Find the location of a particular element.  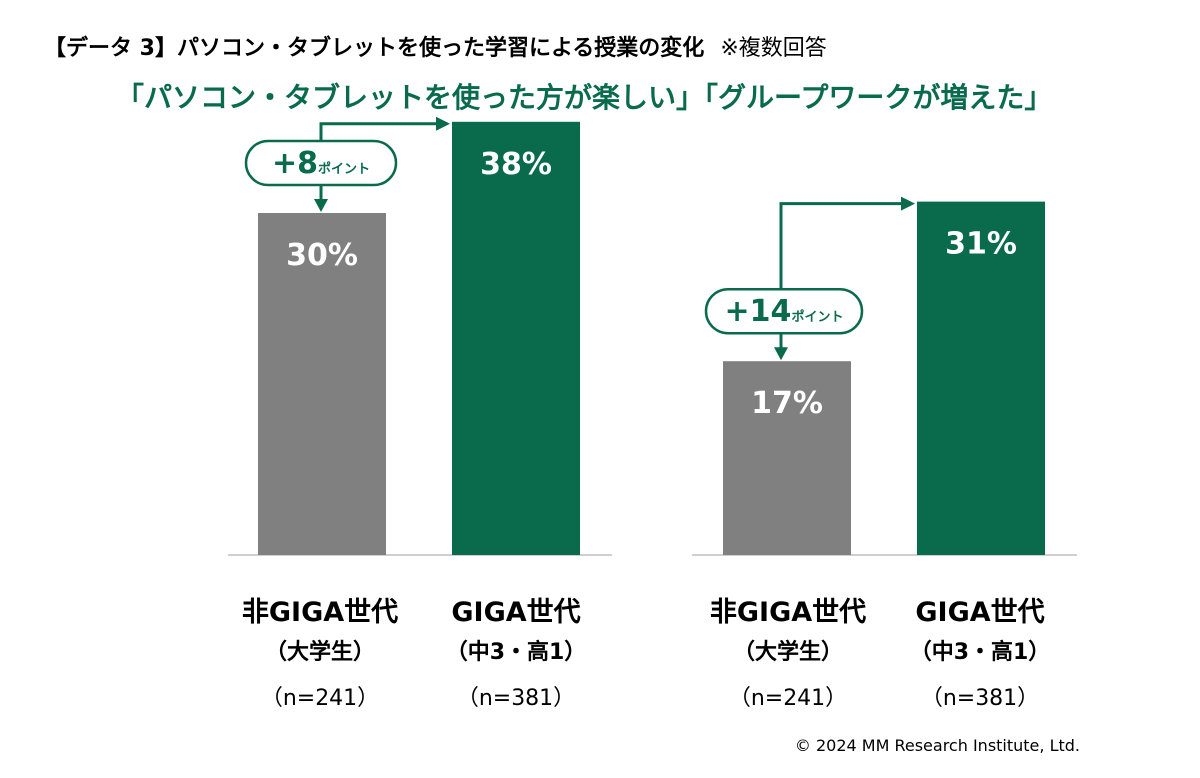

chart2-xlabel-1: GIGA世代 is located at coordinates (980, 612).